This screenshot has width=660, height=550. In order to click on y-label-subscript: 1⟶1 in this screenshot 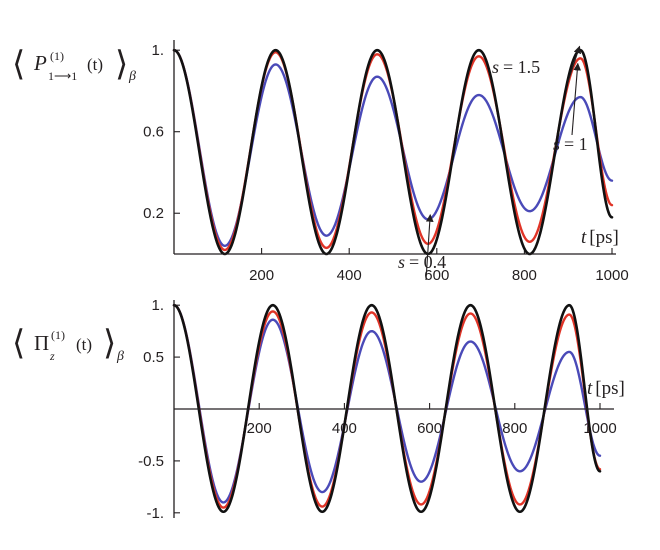, I will do `click(62, 76)`.